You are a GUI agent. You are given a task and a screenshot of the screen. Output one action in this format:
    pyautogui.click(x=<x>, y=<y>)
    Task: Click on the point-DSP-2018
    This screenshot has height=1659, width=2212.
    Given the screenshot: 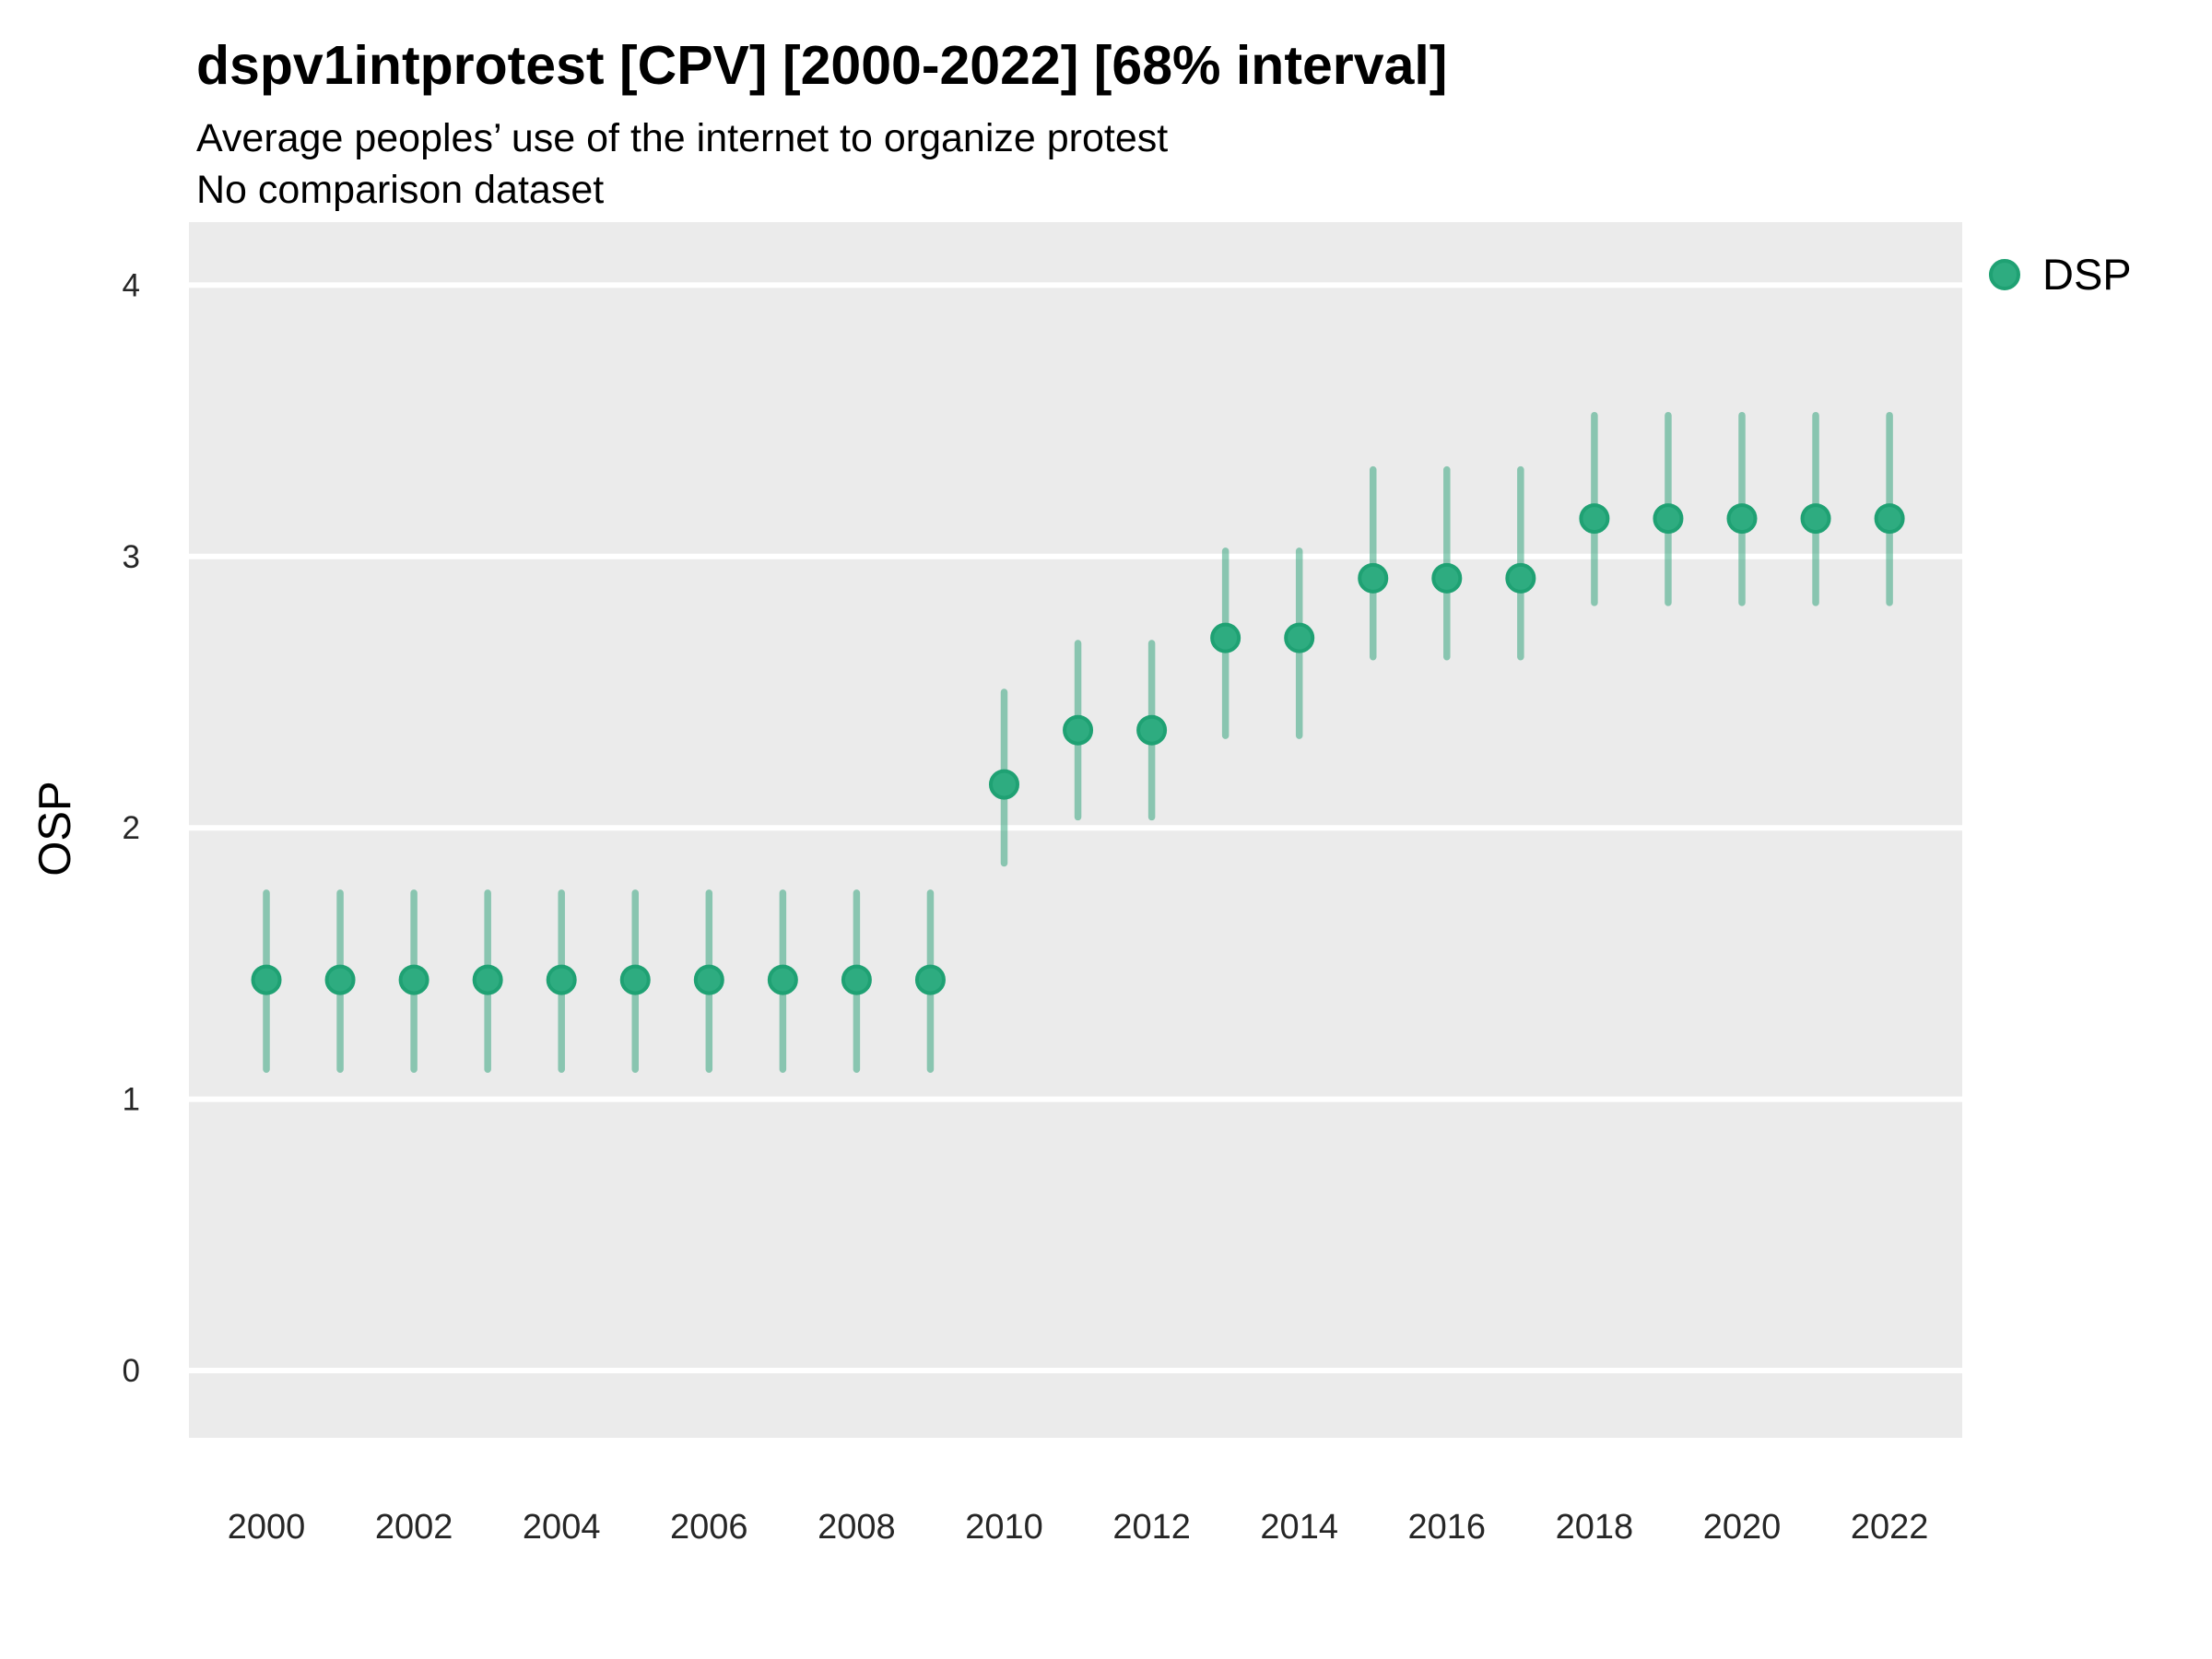 What is the action you would take?
    pyautogui.click(x=1594, y=519)
    